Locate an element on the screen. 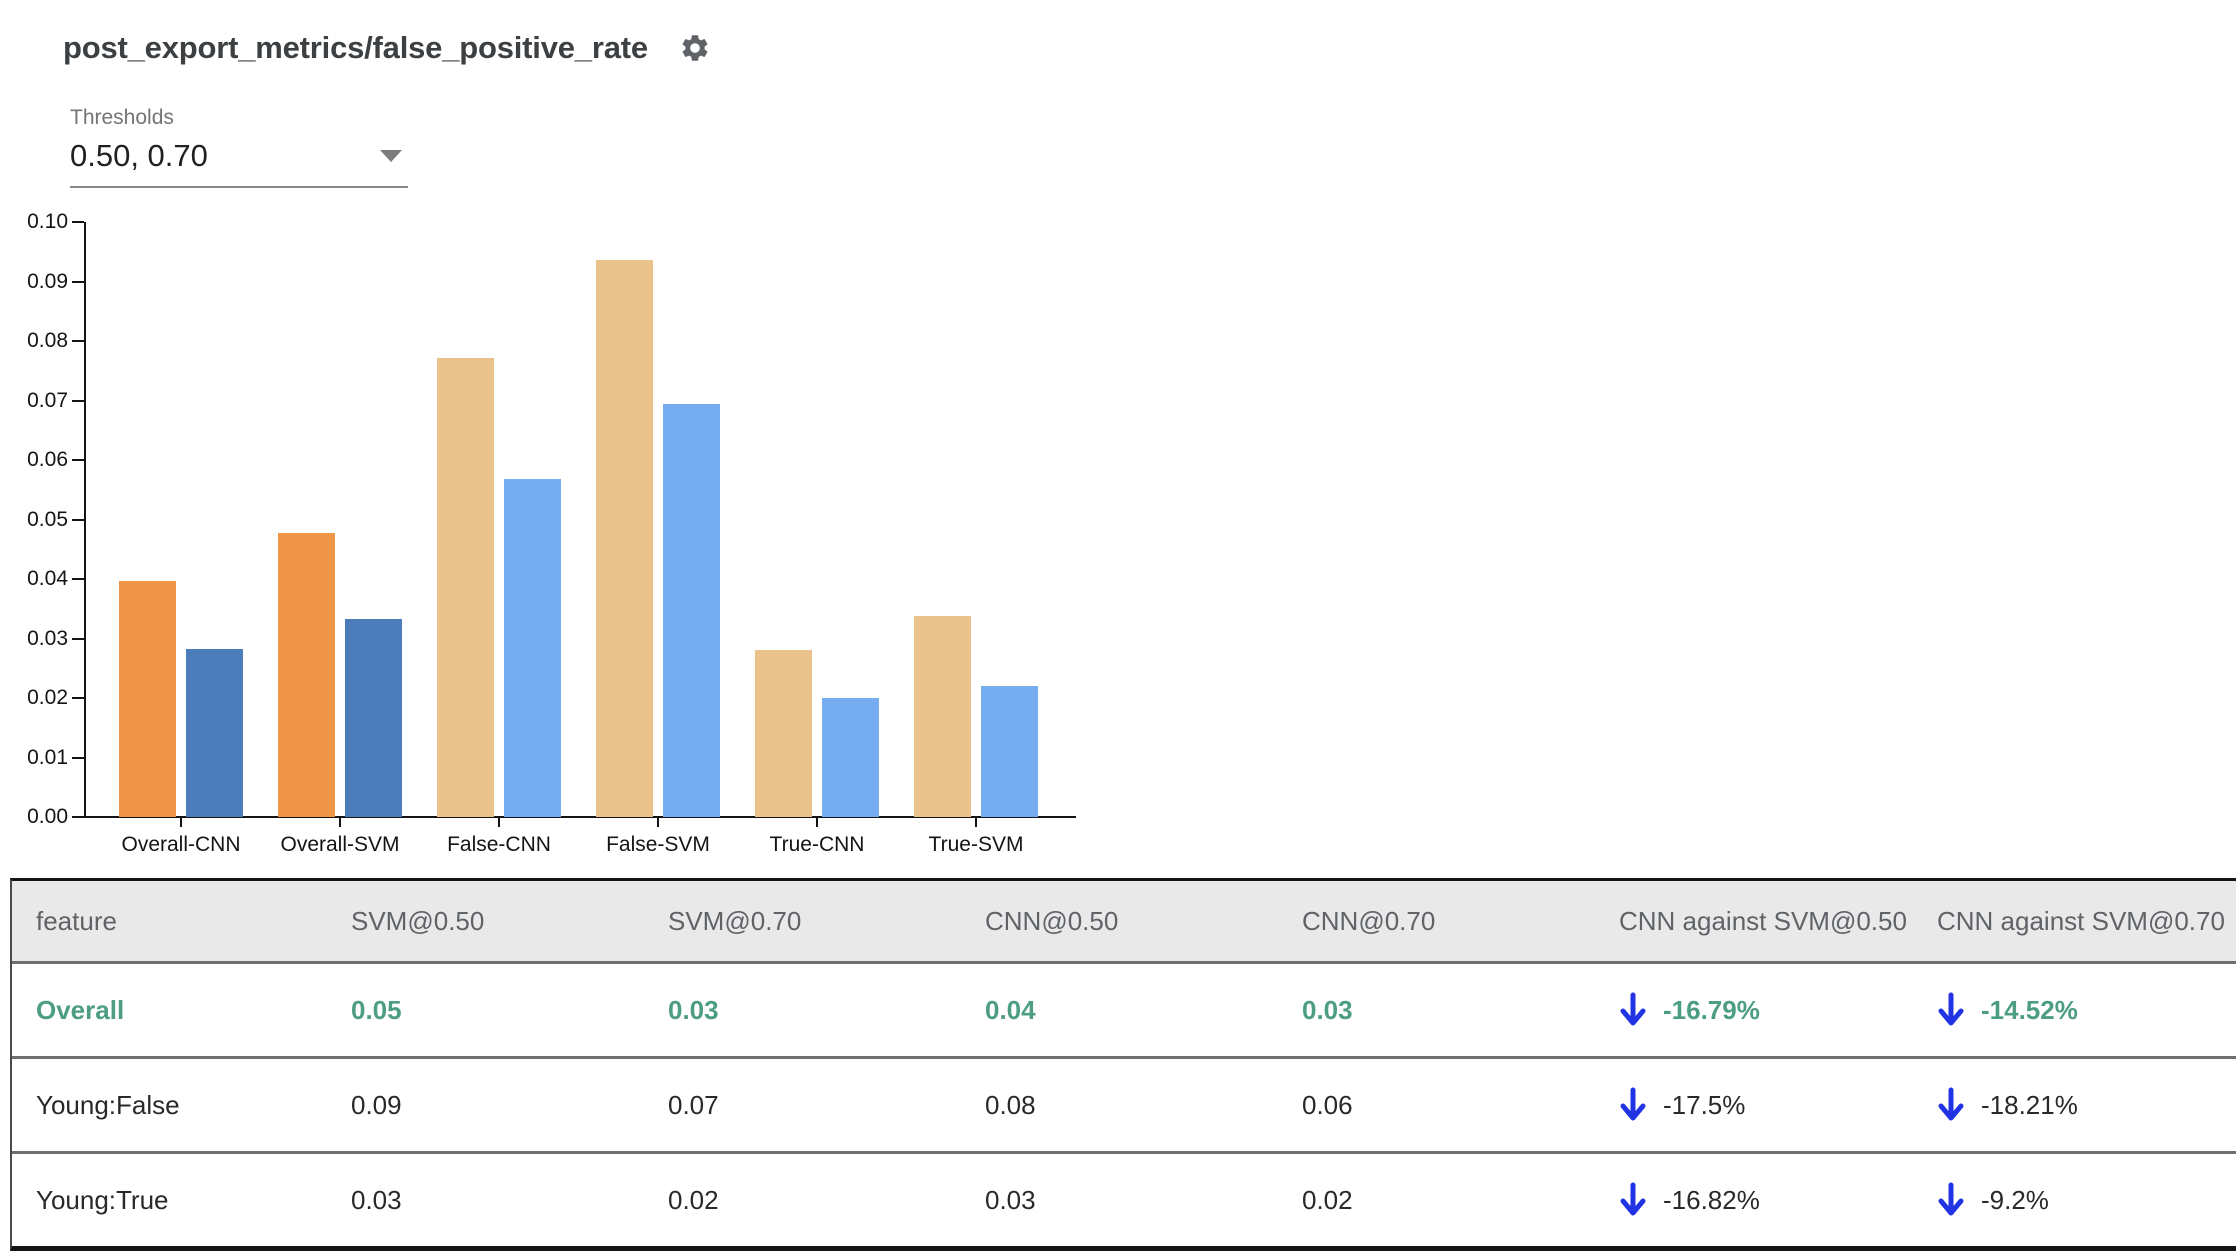 Image resolution: width=2236 pixels, height=1258 pixels. x-label-False-SVM: False-SVM is located at coordinates (658, 844).